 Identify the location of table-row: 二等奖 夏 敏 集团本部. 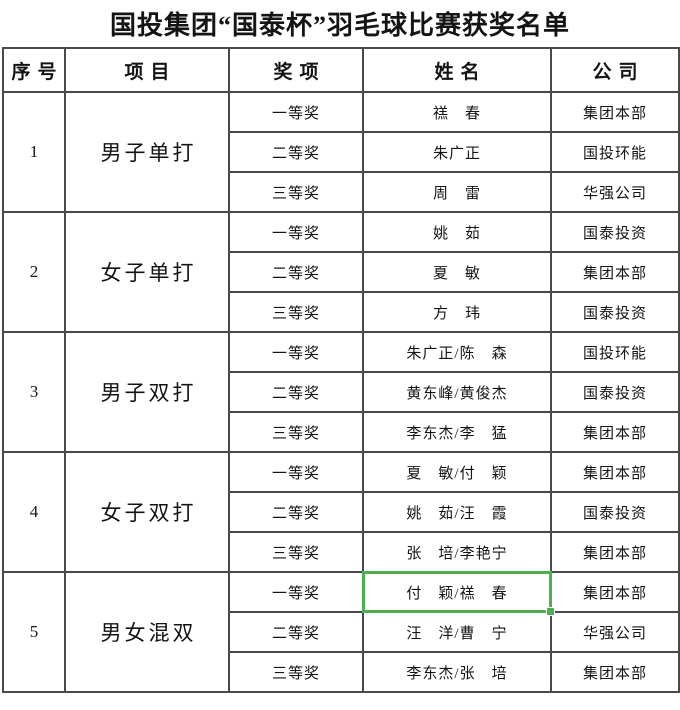
(341, 272).